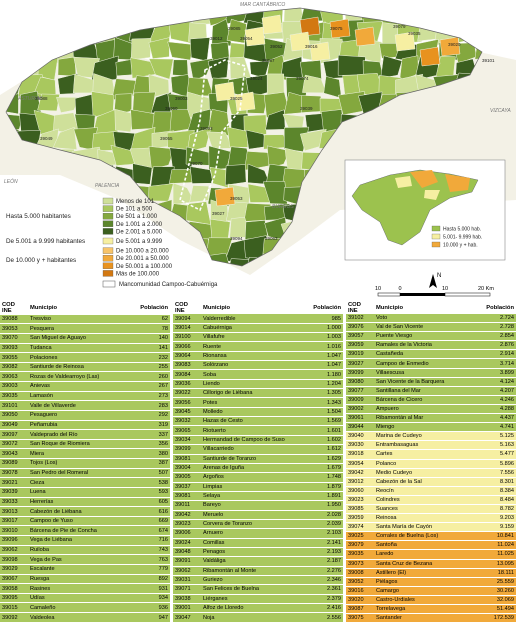 The image size is (516, 623). What do you see at coordinates (255, 384) in the screenshot?
I see `municipio: Liendo` at bounding box center [255, 384].